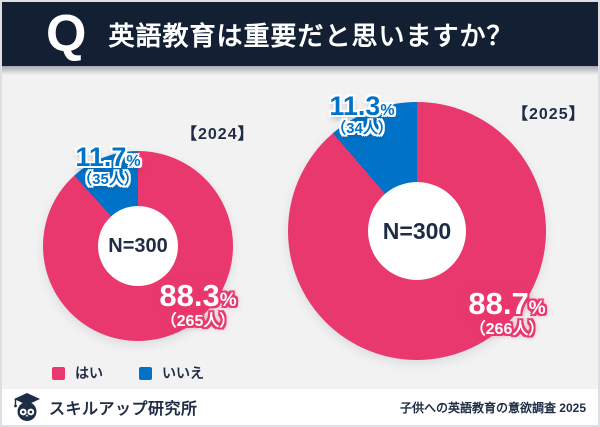 The width and height of the screenshot is (600, 427). What do you see at coordinates (27, 407) in the screenshot?
I see `owl-logo-icon` at bounding box center [27, 407].